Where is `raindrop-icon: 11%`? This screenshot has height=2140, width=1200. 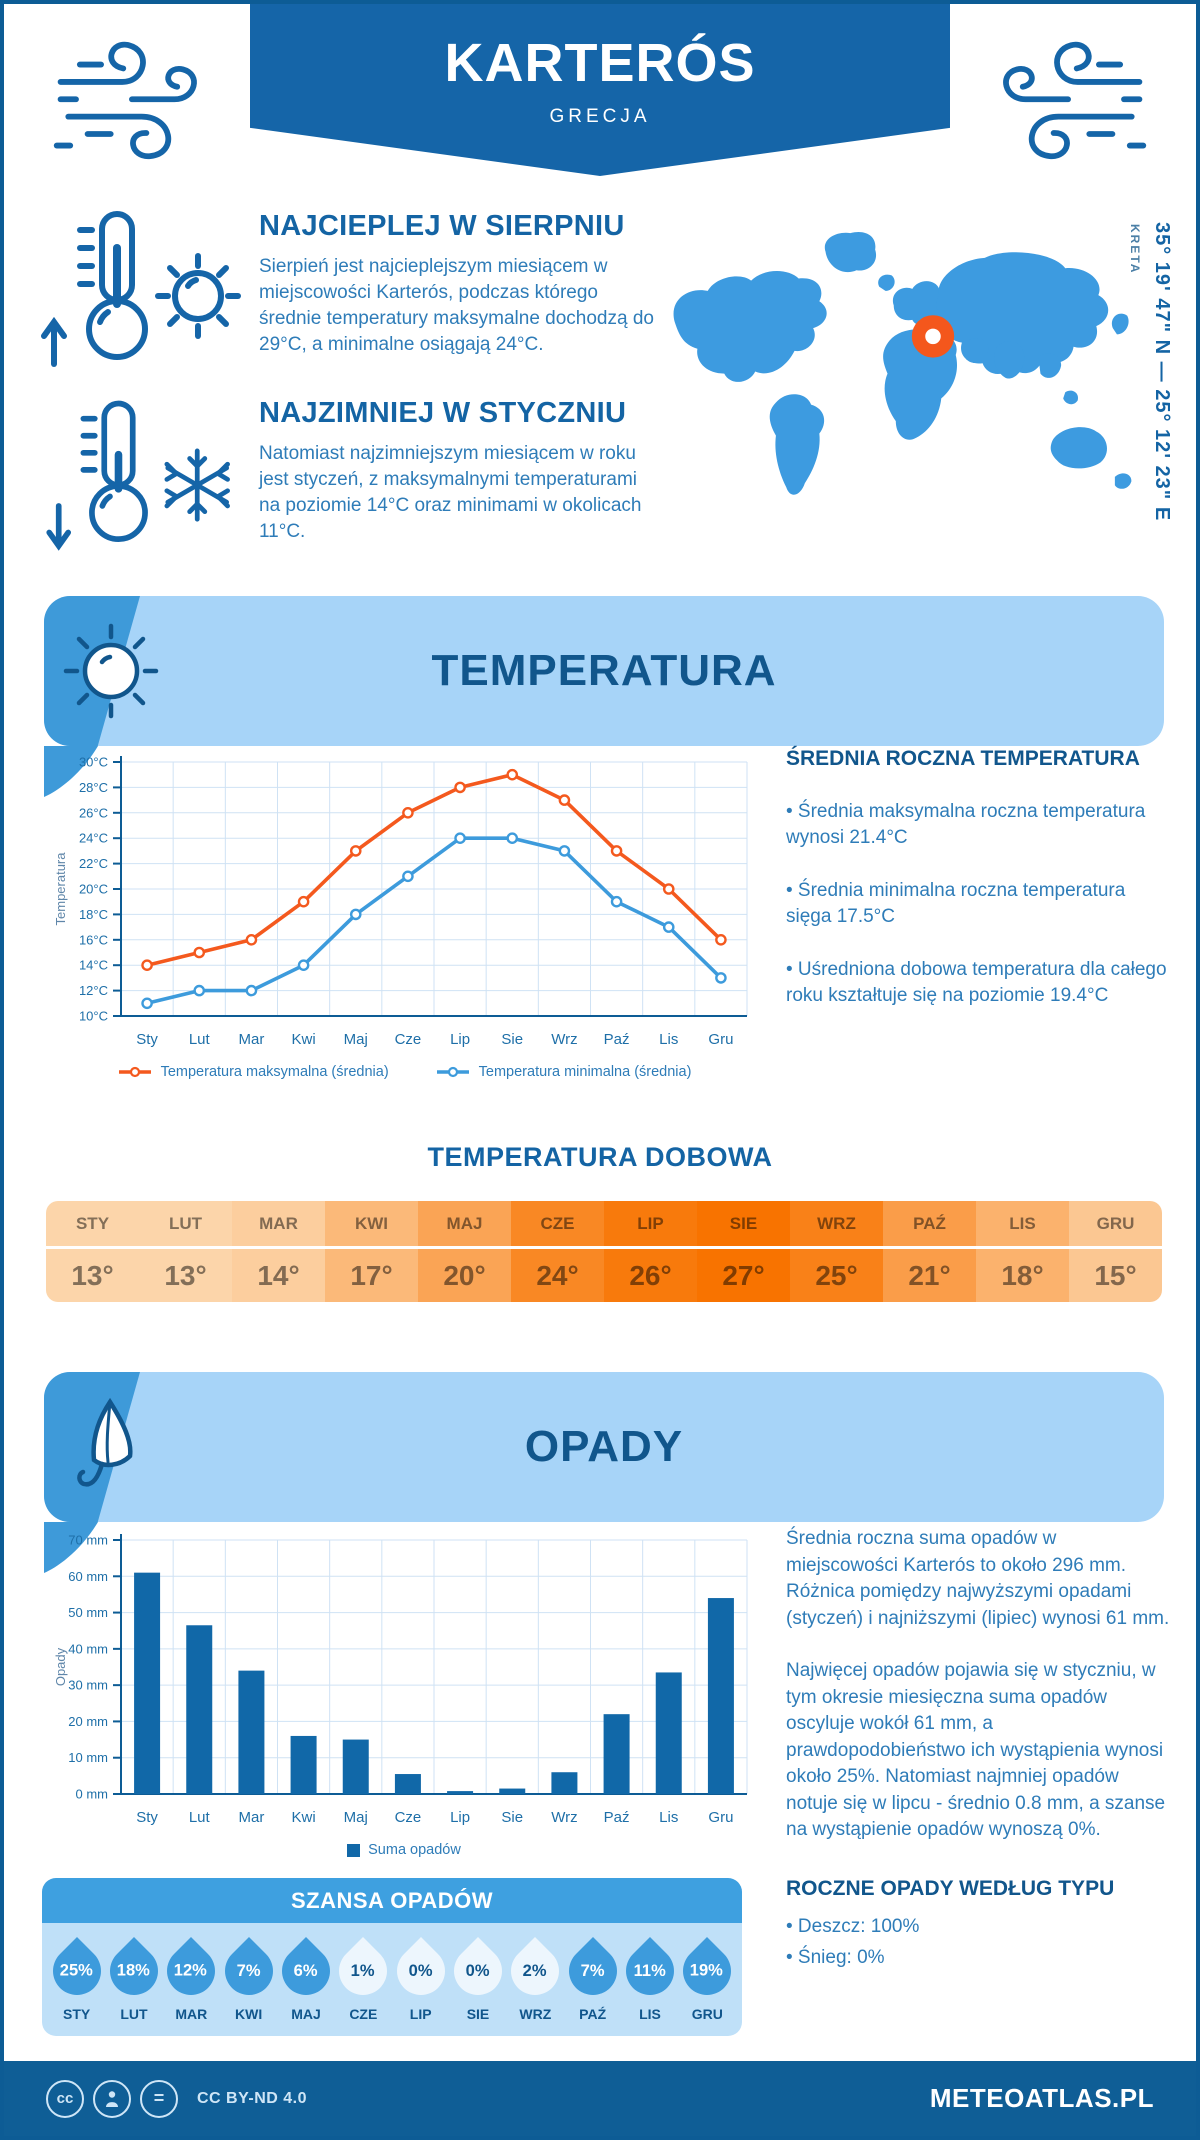 raindrop-icon: 11% is located at coordinates (650, 1971).